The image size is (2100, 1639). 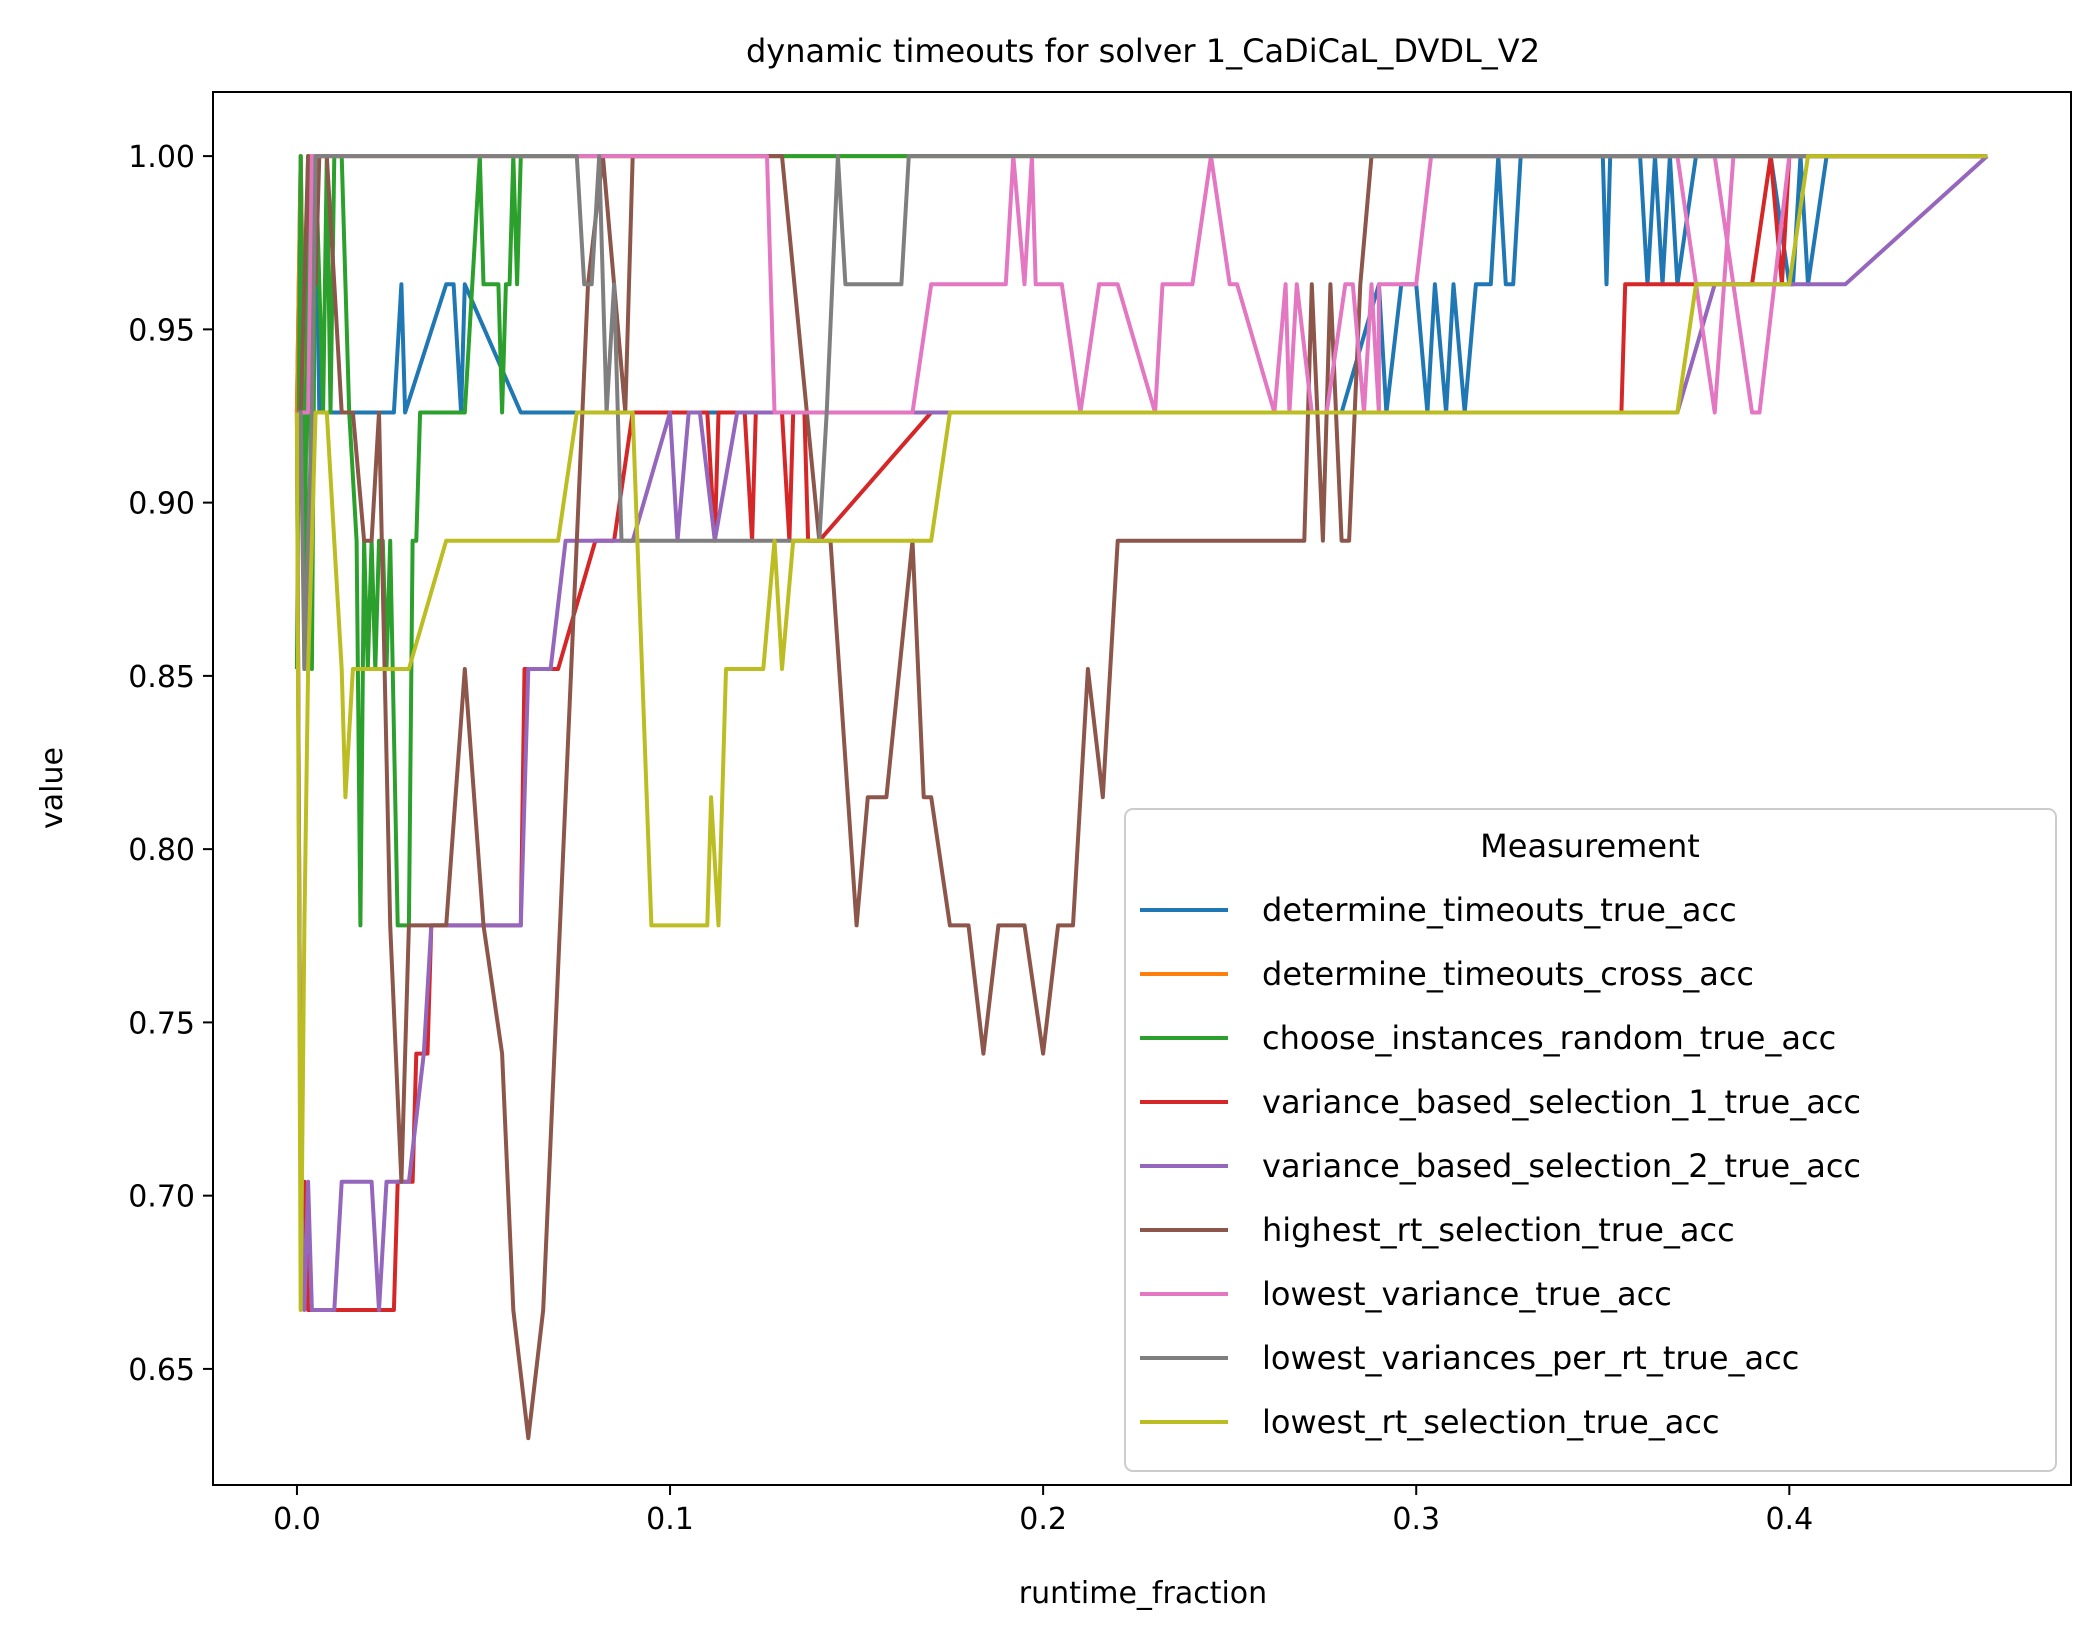 I want to click on x-axis-ticks: 0.0 0.1 0.2 0.3 0.4, so click(x=1043, y=1511).